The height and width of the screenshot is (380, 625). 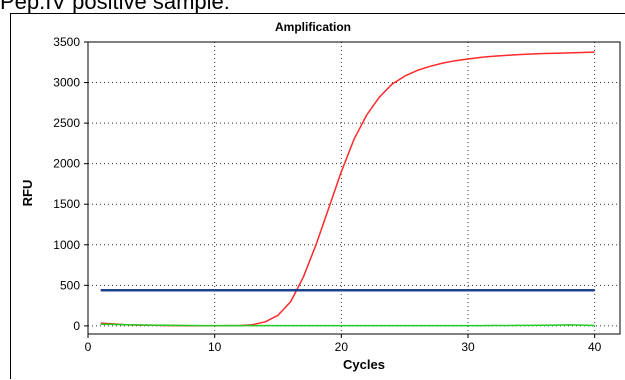 I want to click on x-tick-label: 0, so click(x=88, y=347).